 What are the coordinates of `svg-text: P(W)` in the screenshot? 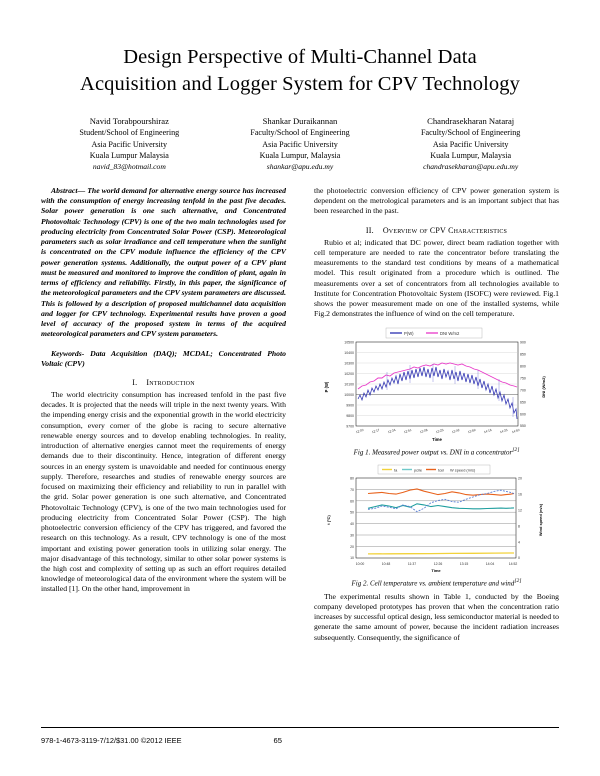 It's located at (409, 333).